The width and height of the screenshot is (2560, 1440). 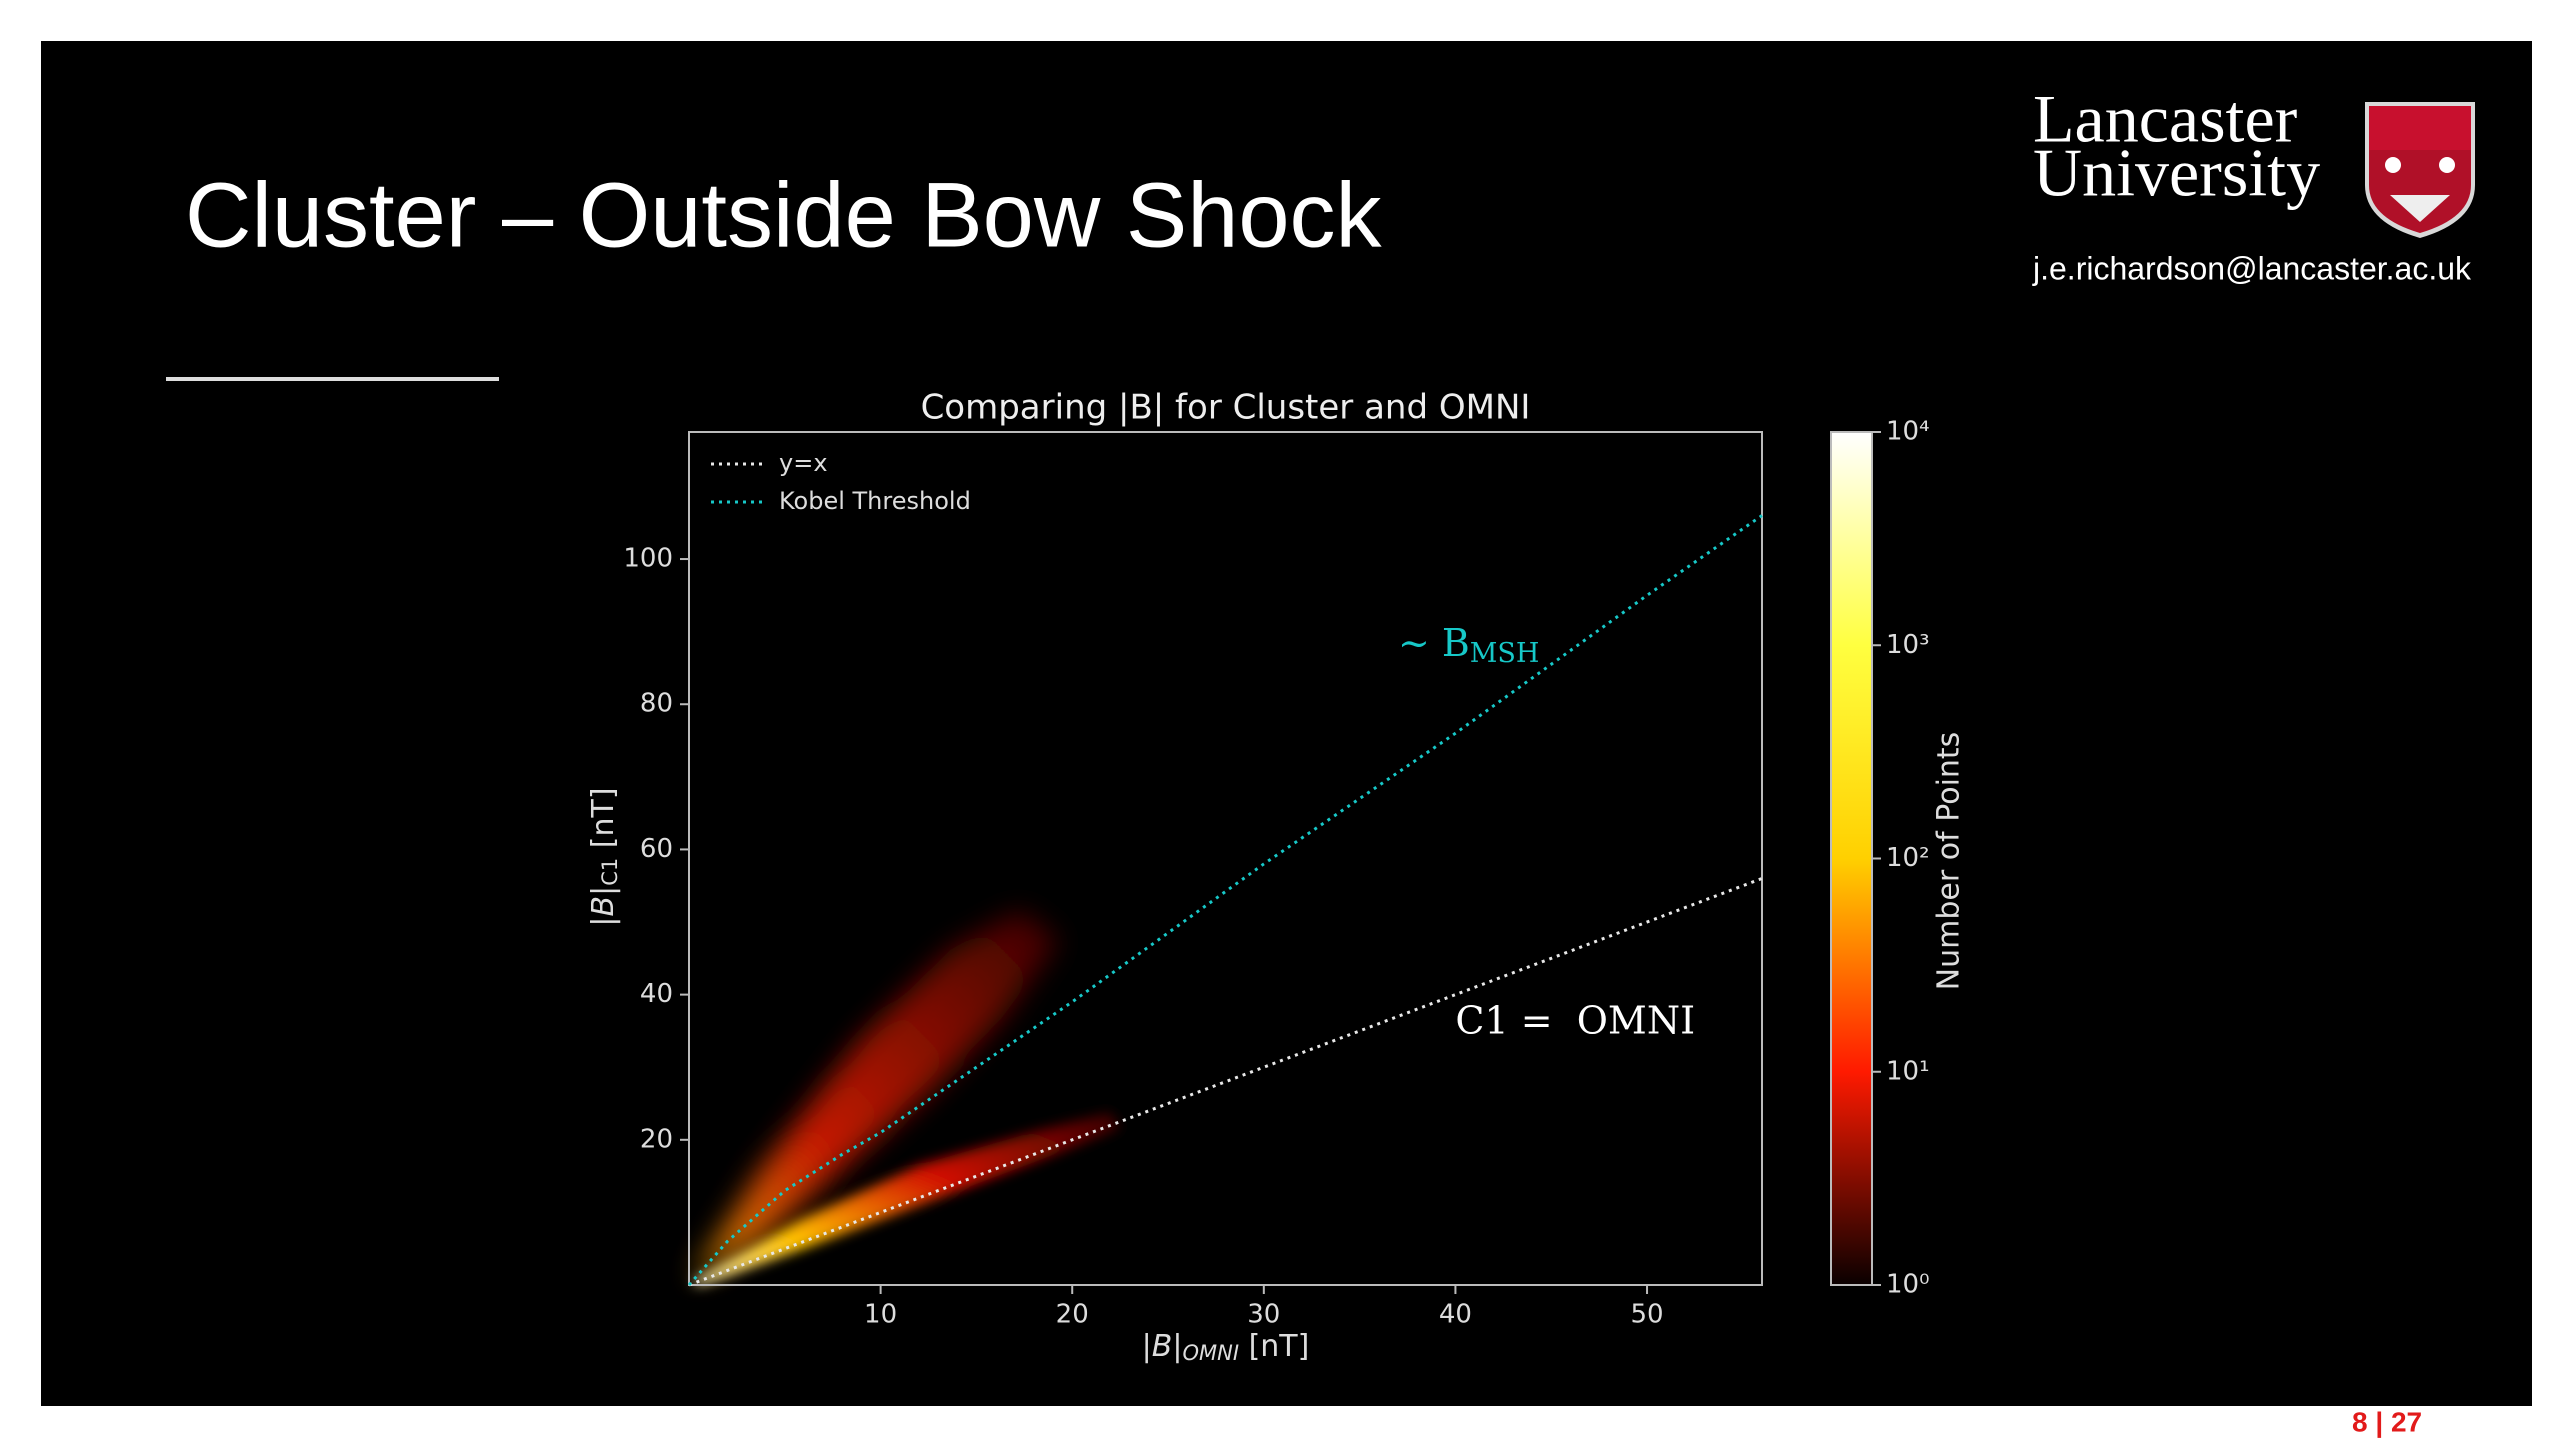 I want to click on annotation-sub: MSH, so click(x=1505, y=653).